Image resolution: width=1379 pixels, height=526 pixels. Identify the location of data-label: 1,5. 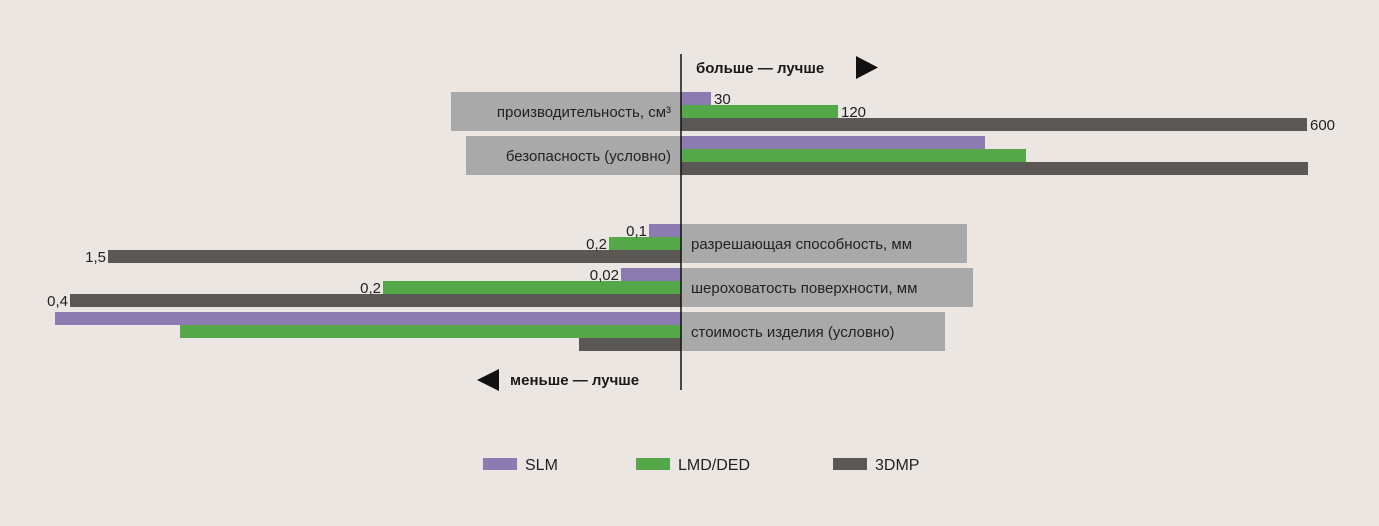
(95, 257).